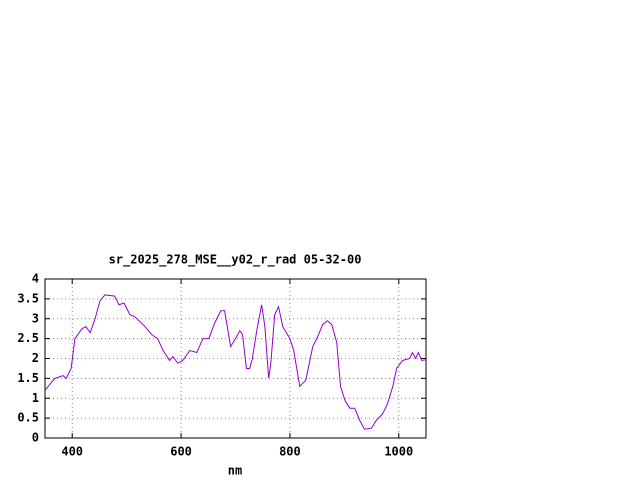  Describe the element at coordinates (72, 452) in the screenshot. I see `x-tick-label: 400` at that location.